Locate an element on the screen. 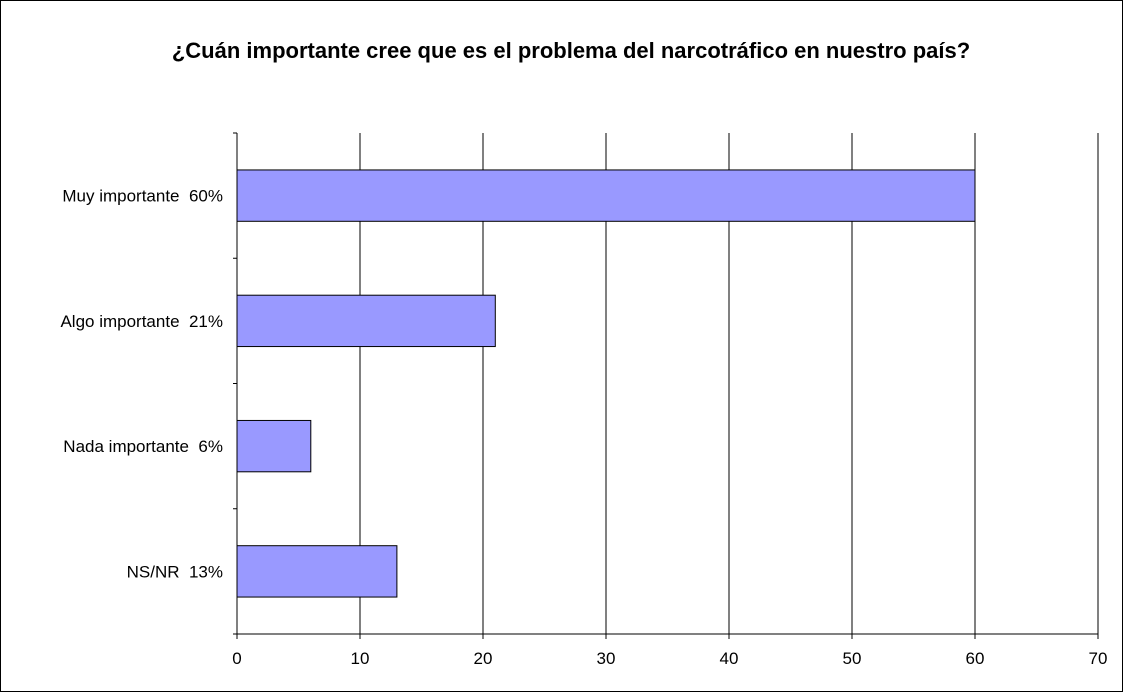 The image size is (1123, 692). x-tick-label: 50 is located at coordinates (852, 658).